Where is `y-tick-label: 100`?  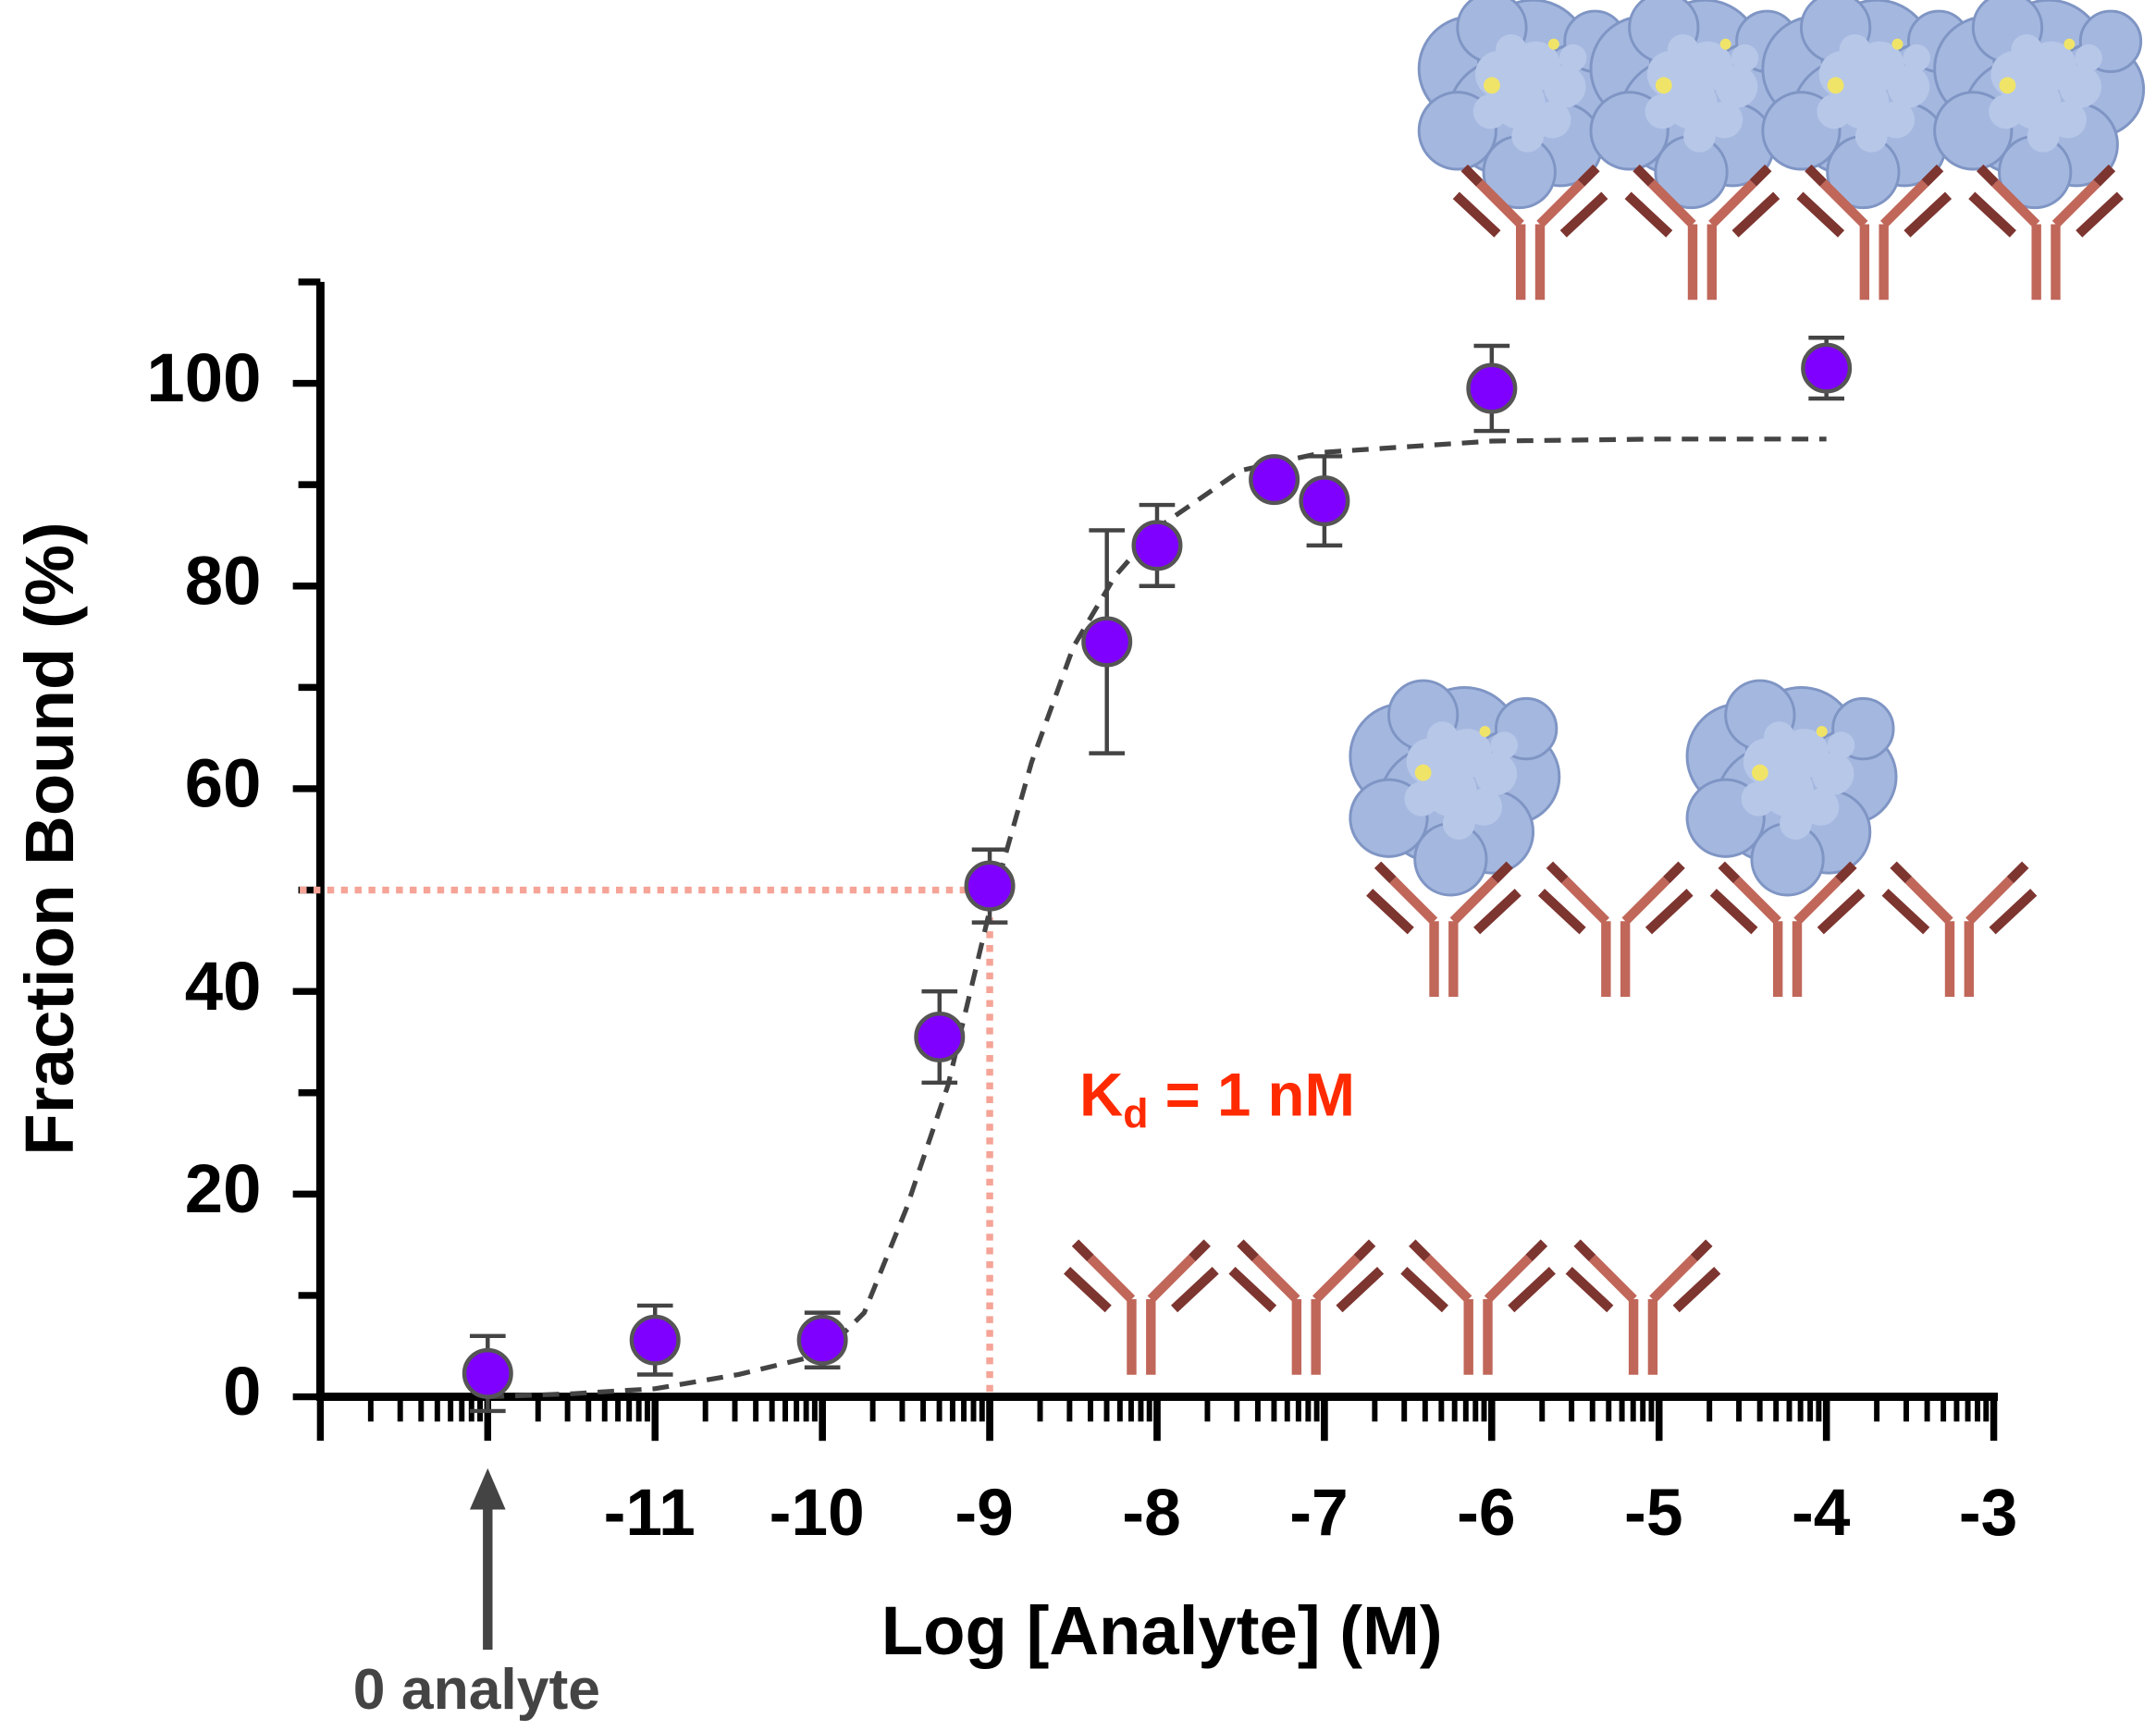
y-tick-label: 100 is located at coordinates (204, 378).